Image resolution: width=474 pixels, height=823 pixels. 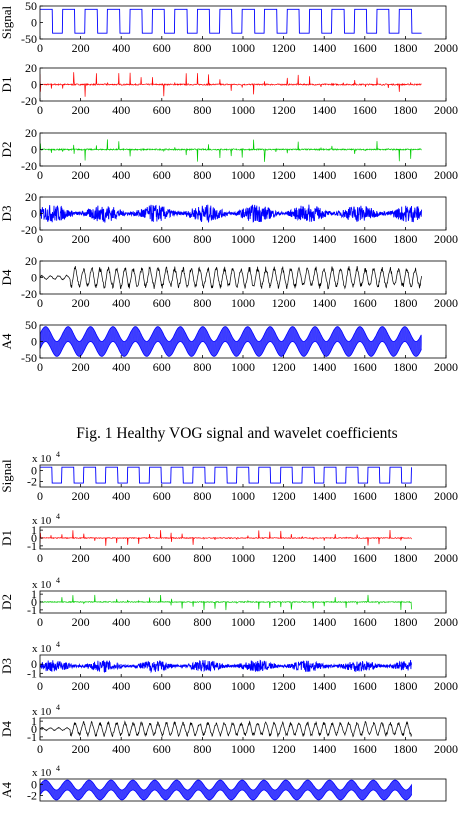 I want to click on y-axis-label: A4, so click(x=7, y=790).